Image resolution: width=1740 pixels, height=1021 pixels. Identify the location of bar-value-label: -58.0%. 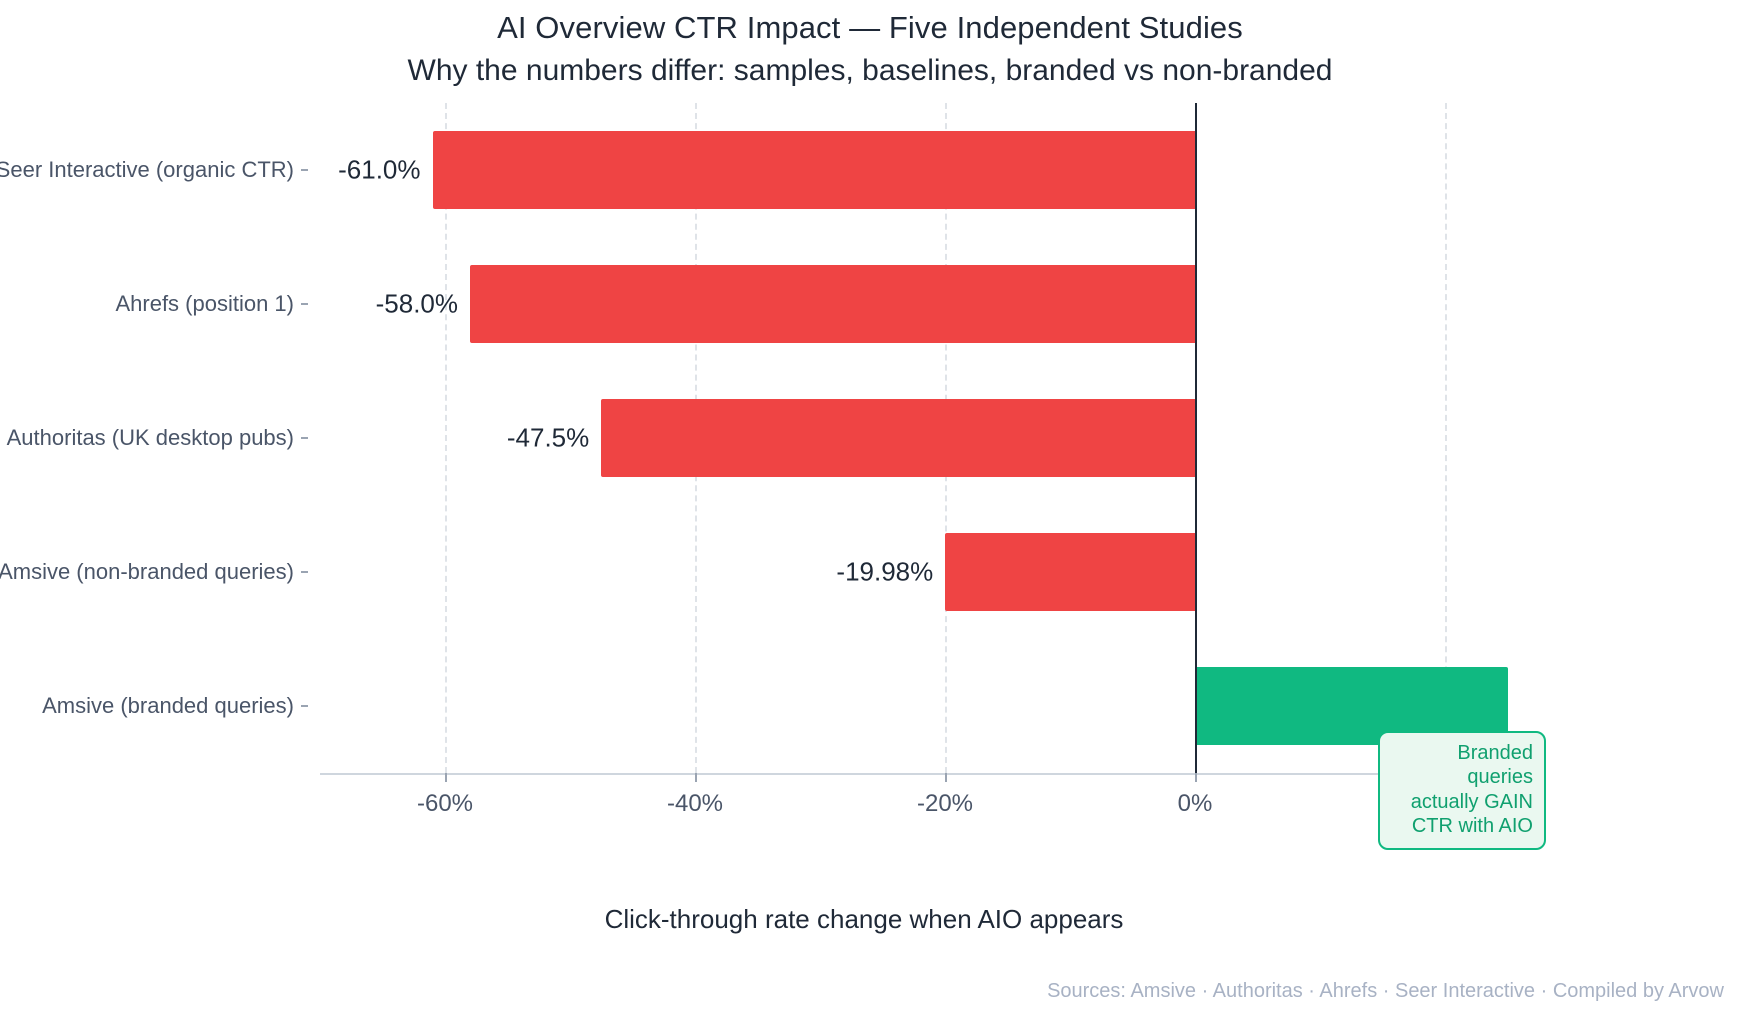
(416, 303).